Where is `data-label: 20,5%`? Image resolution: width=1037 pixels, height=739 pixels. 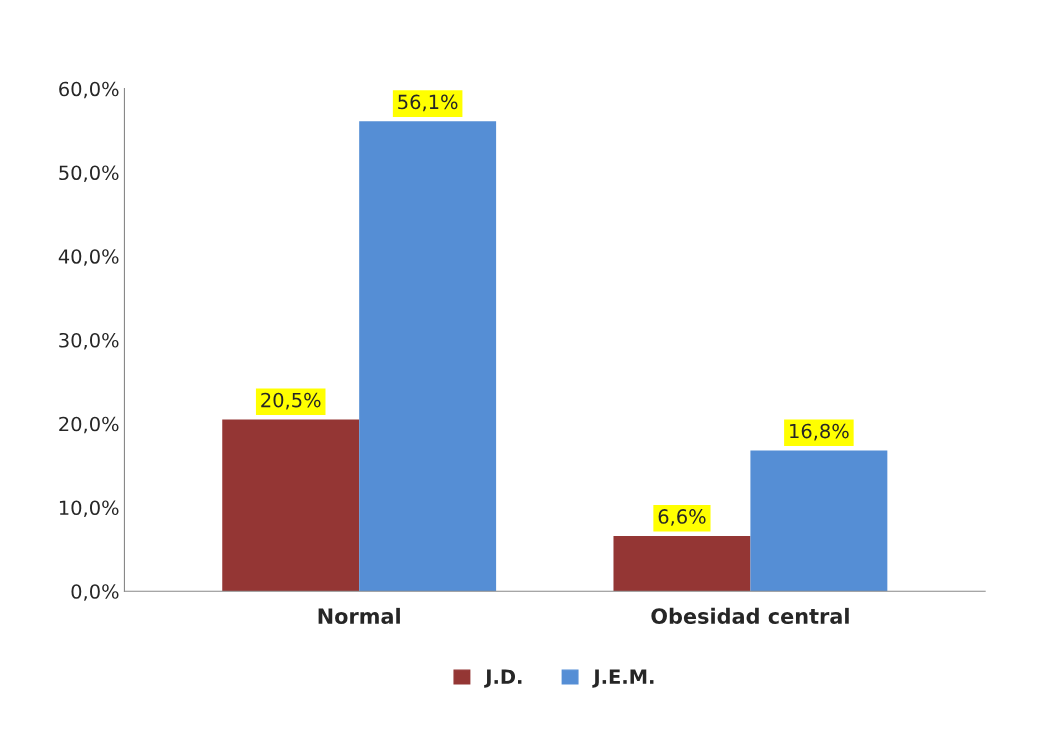 data-label: 20,5% is located at coordinates (291, 401).